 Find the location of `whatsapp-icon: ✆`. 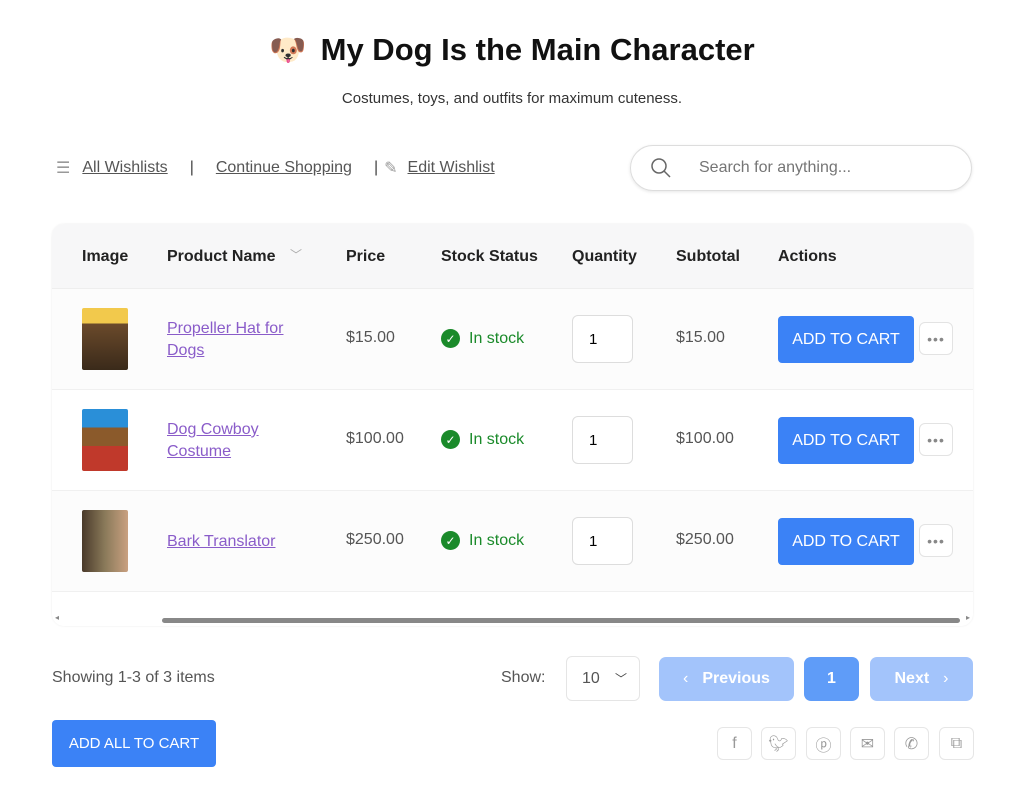

whatsapp-icon: ✆ is located at coordinates (911, 743).